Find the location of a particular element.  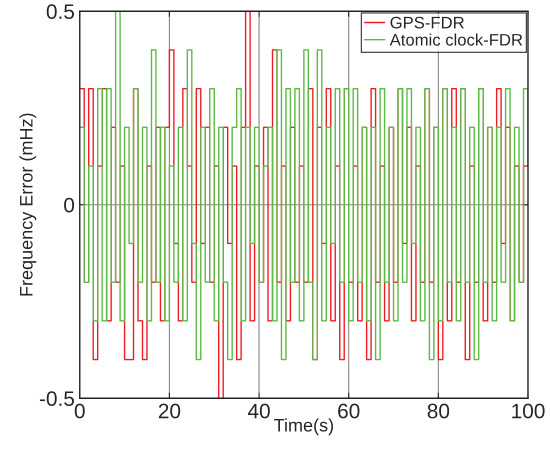

legend-label: Atomic clock-FDR is located at coordinates (456, 39).